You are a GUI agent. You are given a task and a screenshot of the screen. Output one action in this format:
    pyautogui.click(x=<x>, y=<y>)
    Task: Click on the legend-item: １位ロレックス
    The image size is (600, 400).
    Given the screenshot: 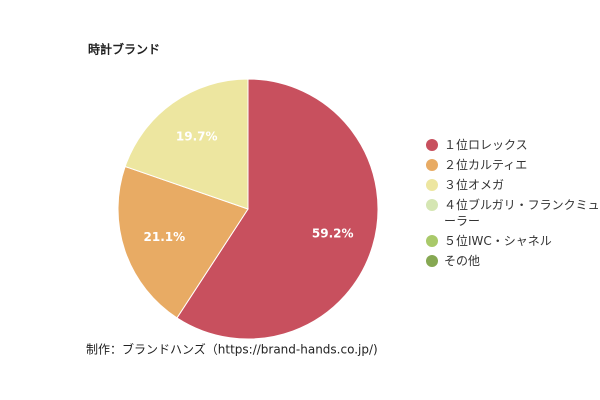 What is the action you would take?
    pyautogui.click(x=512, y=145)
    